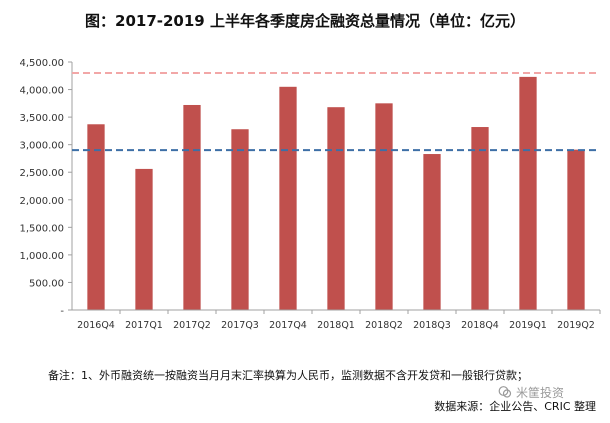  Describe the element at coordinates (96, 325) in the screenshot. I see `x-tick-label: 2016Q4` at that location.